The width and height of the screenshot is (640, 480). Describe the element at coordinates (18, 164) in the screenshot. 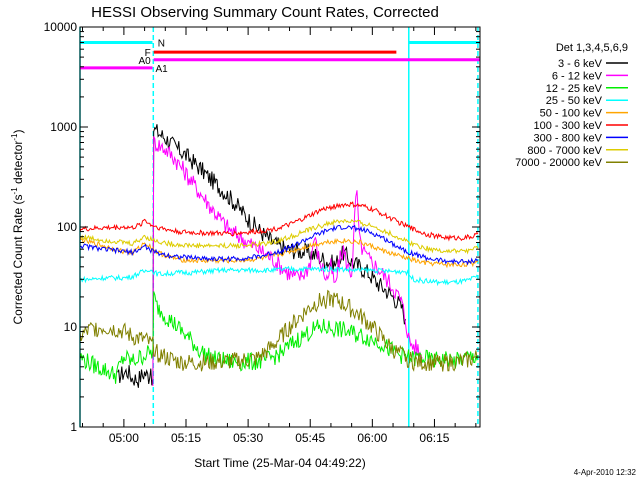

I see `y-axis-label-mid: detector` at that location.